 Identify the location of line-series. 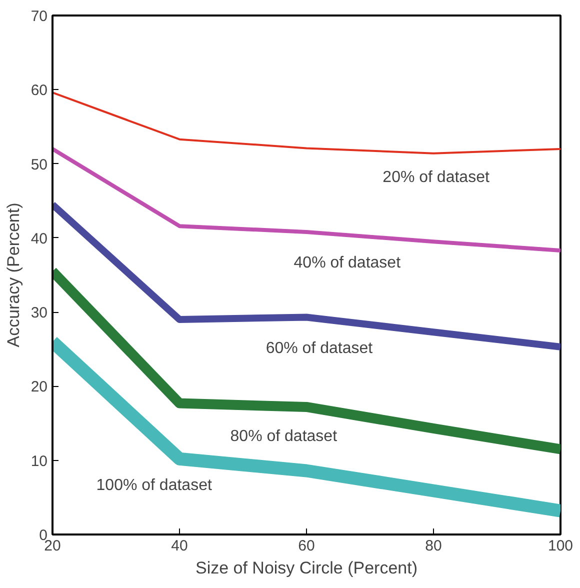
(306, 123).